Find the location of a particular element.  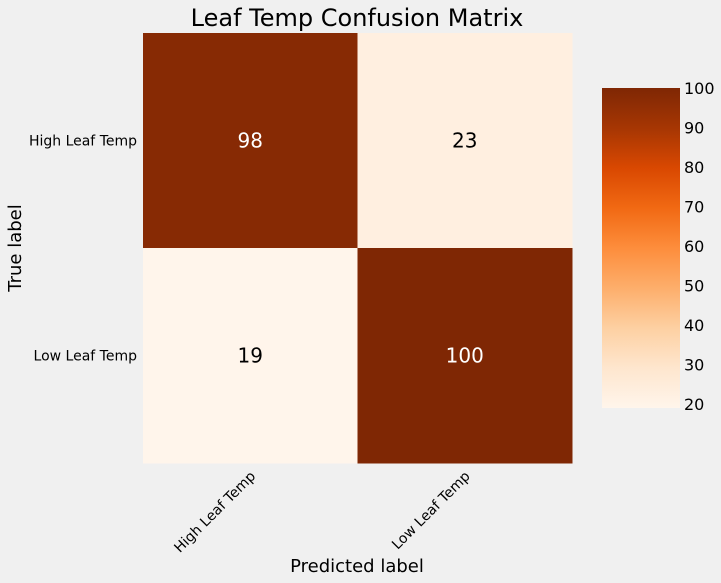

chart-title: Leaf Temp Confusion Matrix is located at coordinates (357, 18).